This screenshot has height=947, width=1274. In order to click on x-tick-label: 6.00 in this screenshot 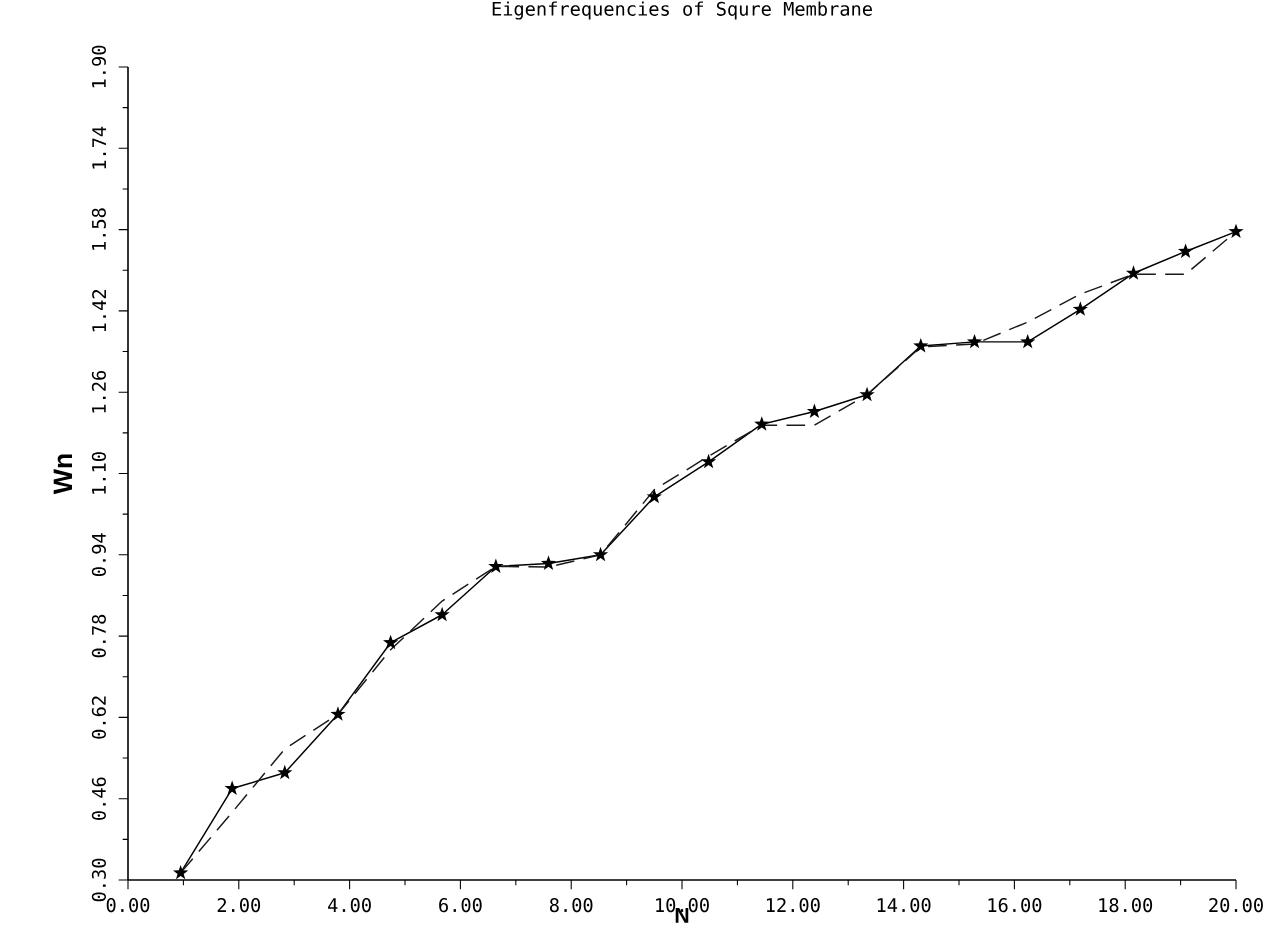, I will do `click(460, 905)`.